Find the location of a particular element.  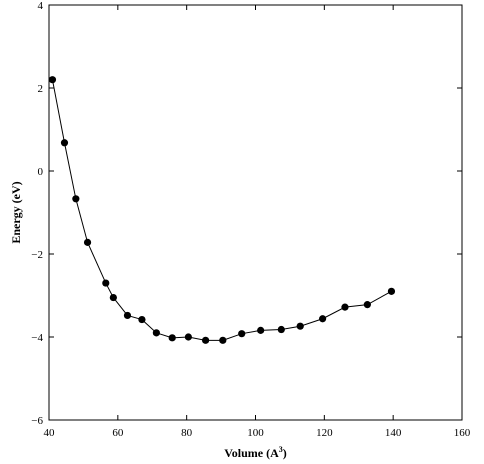

y-tick-label-0: 4 is located at coordinates (41, 6).